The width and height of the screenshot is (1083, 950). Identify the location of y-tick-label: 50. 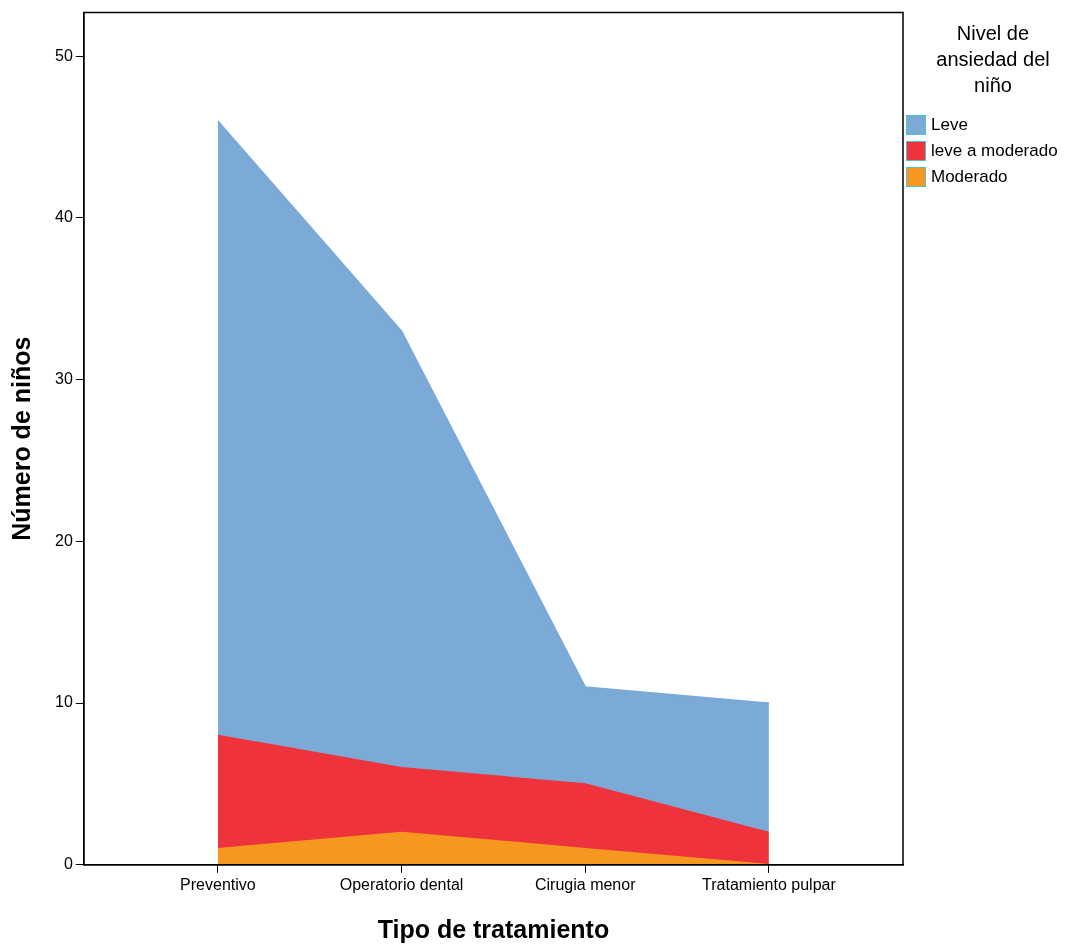
(64, 55).